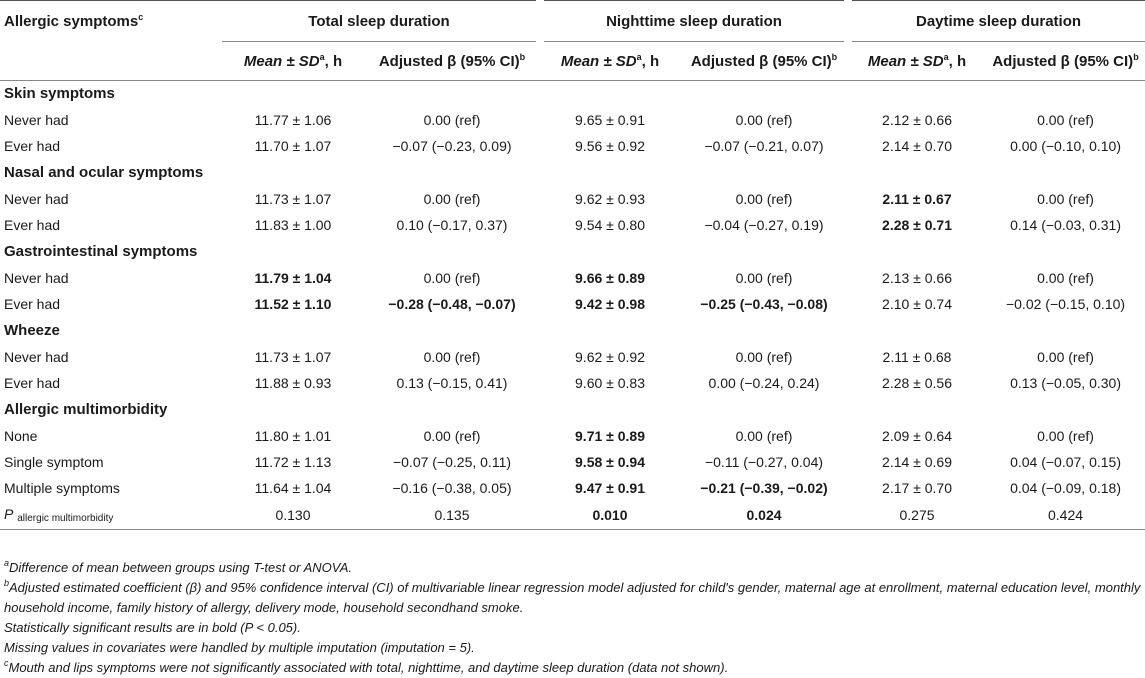 This screenshot has height=678, width=1145. Describe the element at coordinates (452, 61) in the screenshot. I see `col-header-beta-total: Adjusted β (95% CI)b` at that location.